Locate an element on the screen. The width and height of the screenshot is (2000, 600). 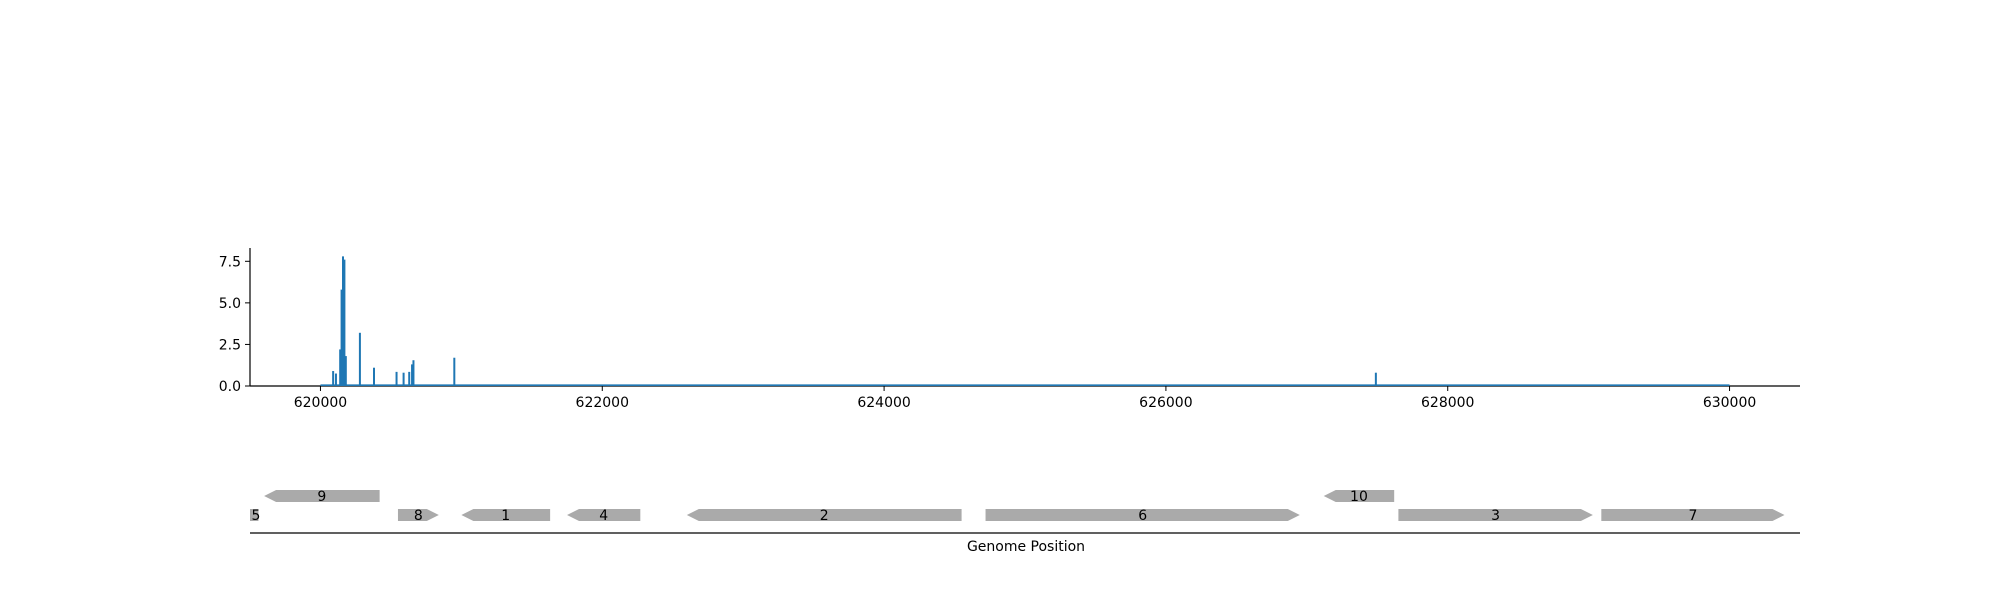
x-tick-label: 622000 is located at coordinates (602, 403).